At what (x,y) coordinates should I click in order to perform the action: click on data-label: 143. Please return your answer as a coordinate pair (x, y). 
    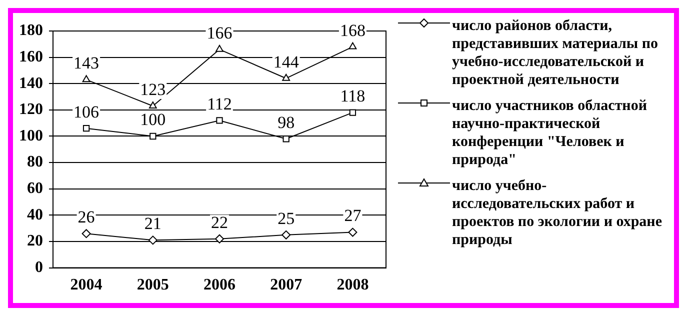
    Looking at the image, I should click on (87, 63).